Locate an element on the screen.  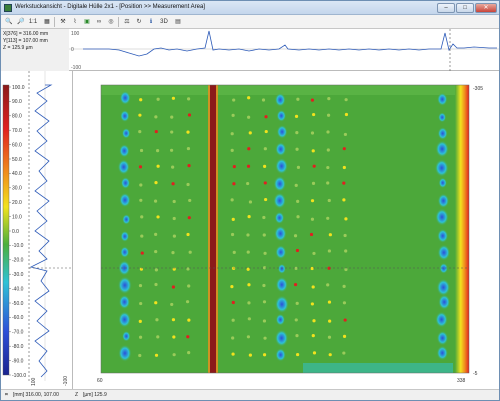
zoom-out-icon: 🔎 is located at coordinates (21, 22).